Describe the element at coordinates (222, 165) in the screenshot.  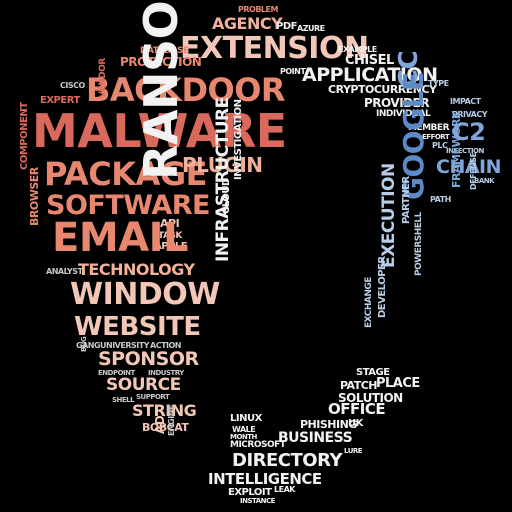
I see `word-plugin: PLUGIN` at that location.